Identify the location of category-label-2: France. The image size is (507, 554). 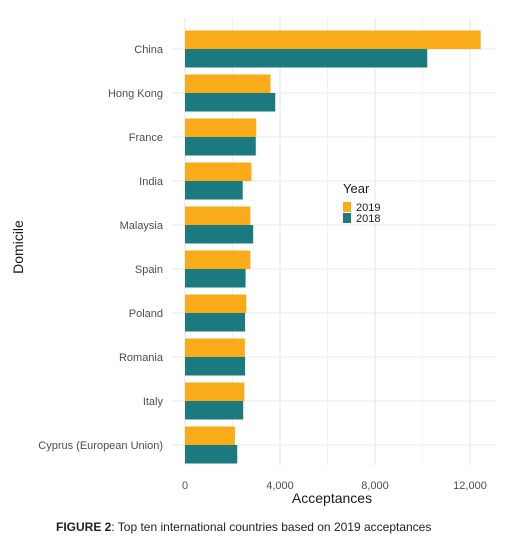
(146, 138).